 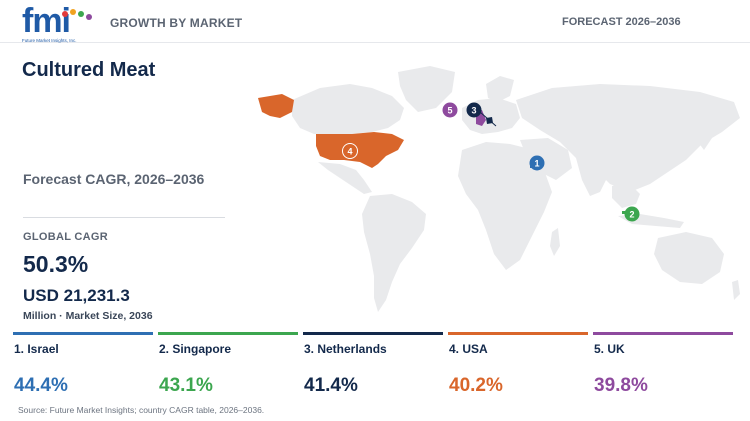 What do you see at coordinates (621, 22) in the screenshot?
I see `forecast-label: FORECAST 2026–2036` at bounding box center [621, 22].